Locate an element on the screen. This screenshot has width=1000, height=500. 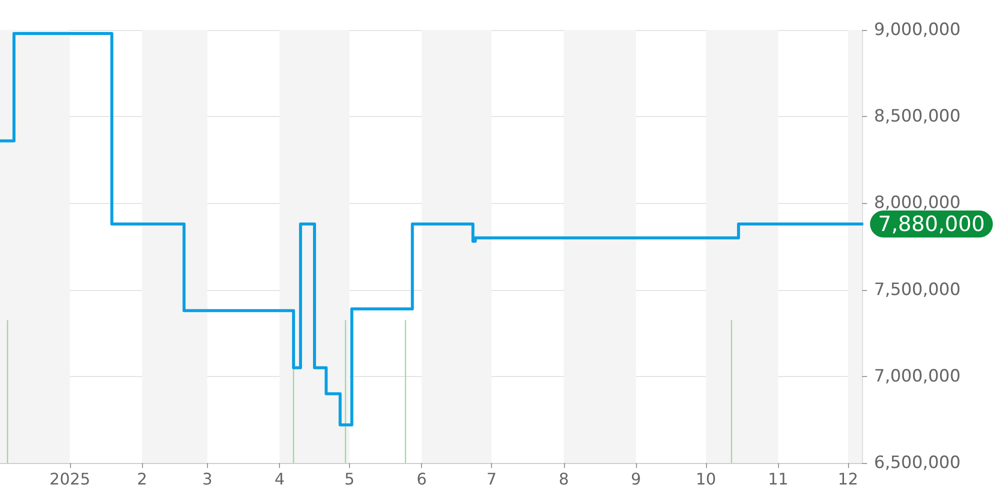
y-tick-label: 8,500,000 is located at coordinates (917, 116).